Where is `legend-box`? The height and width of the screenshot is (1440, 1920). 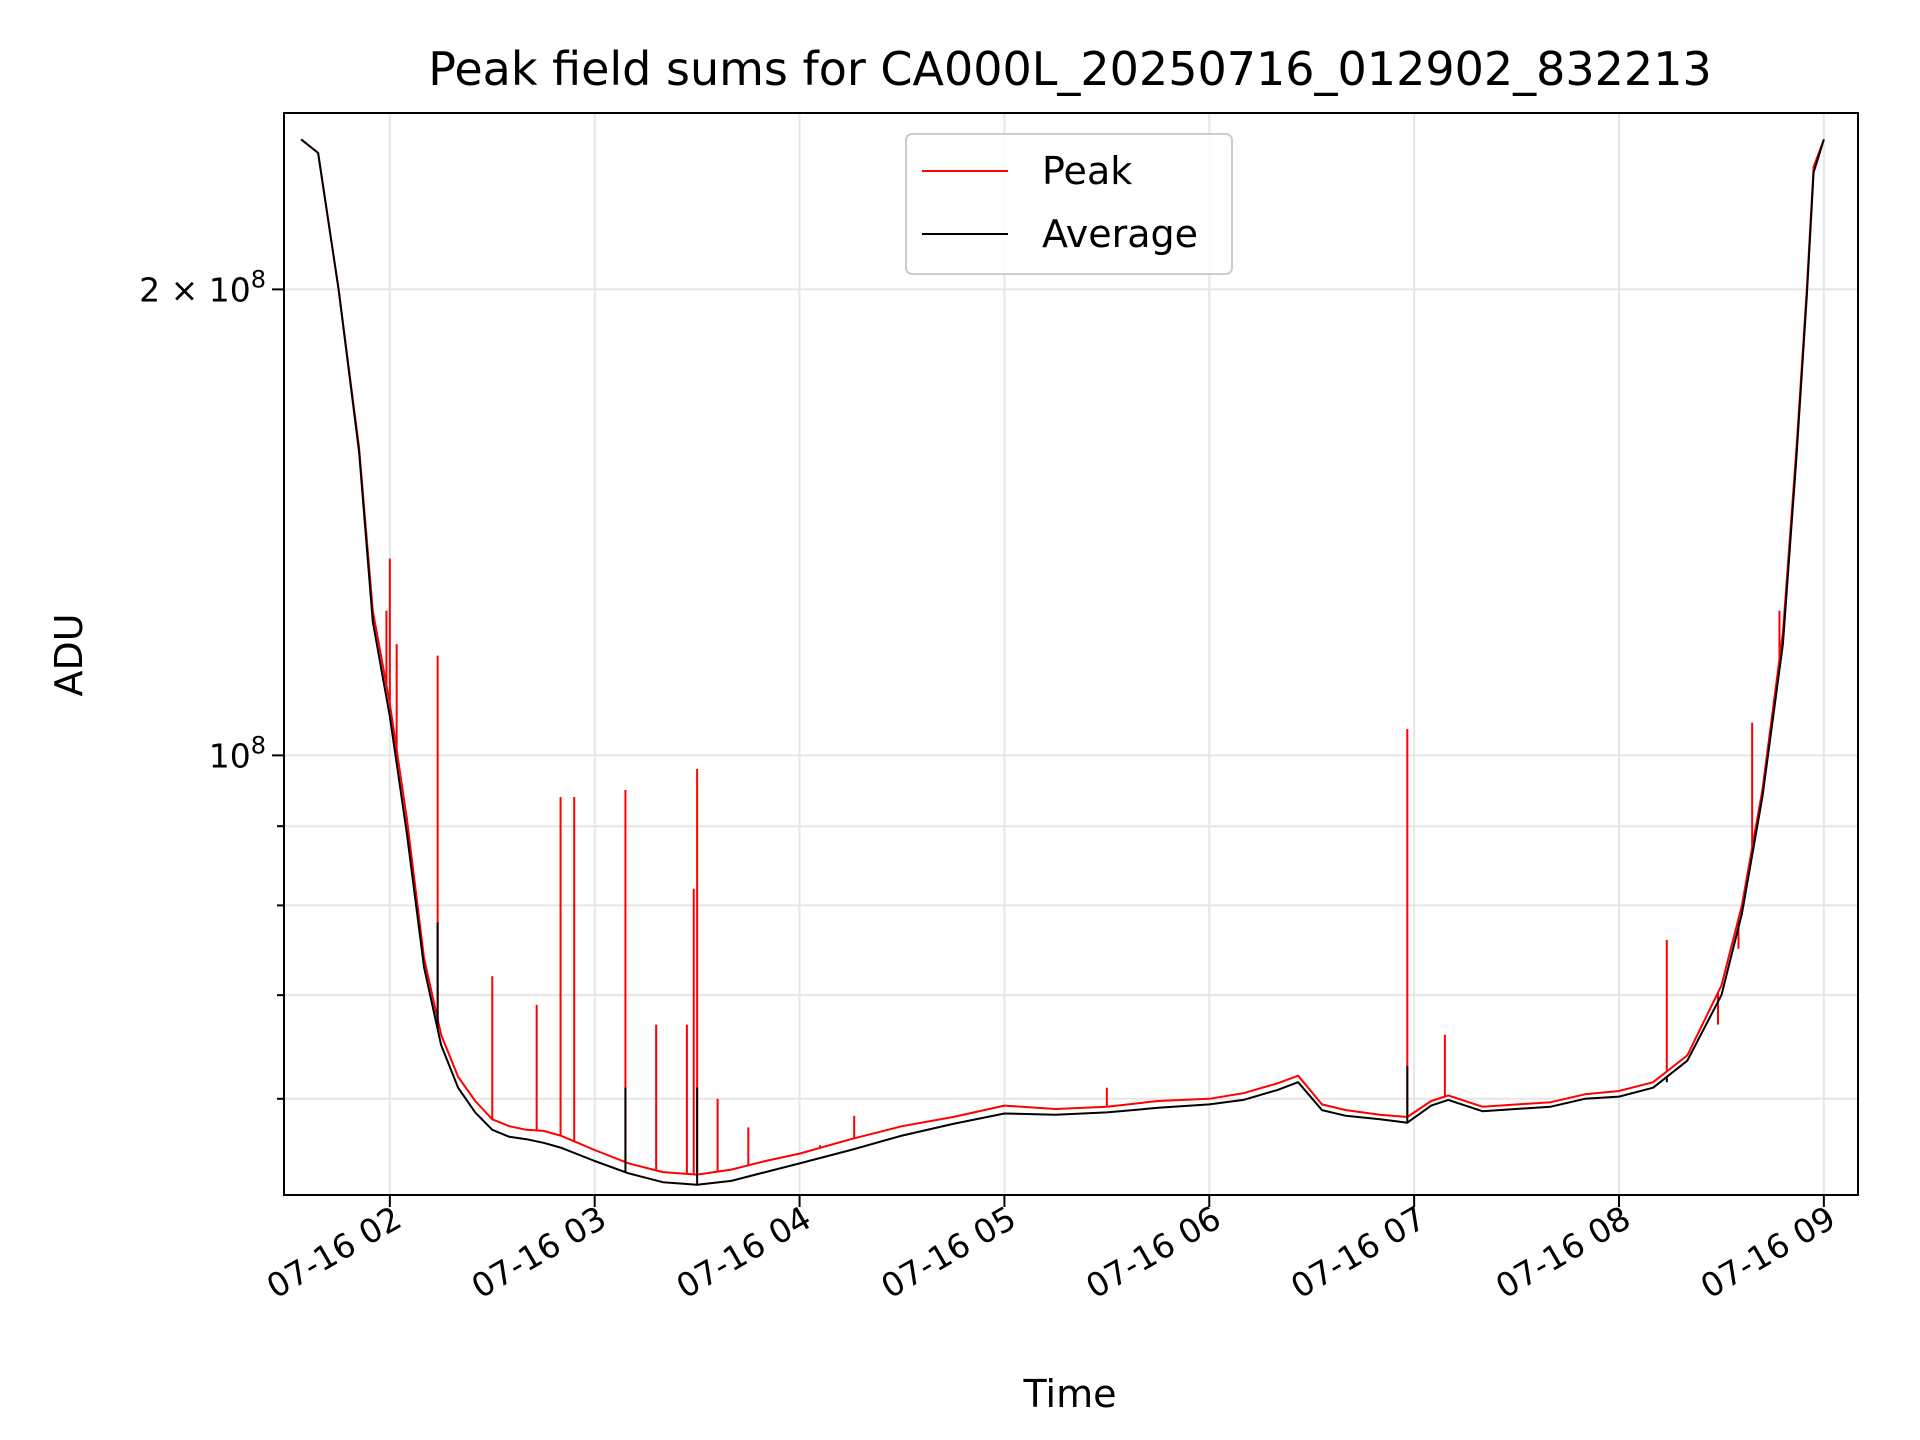
legend-box is located at coordinates (1069, 204).